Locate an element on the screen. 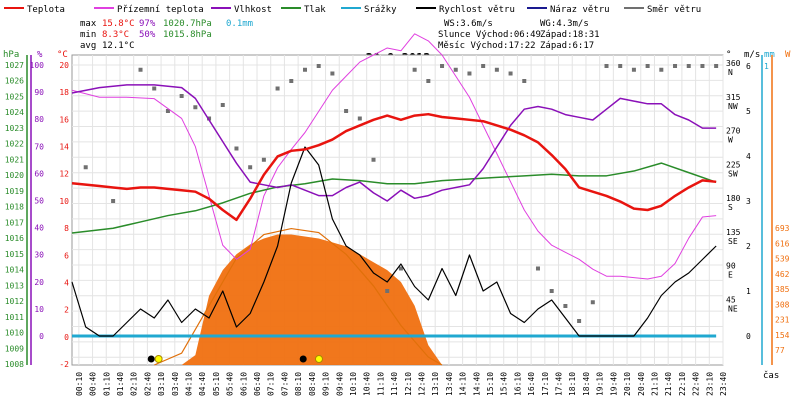 The width and height of the screenshot is (800, 404). tick-label: 1027 is located at coordinates (14, 65).